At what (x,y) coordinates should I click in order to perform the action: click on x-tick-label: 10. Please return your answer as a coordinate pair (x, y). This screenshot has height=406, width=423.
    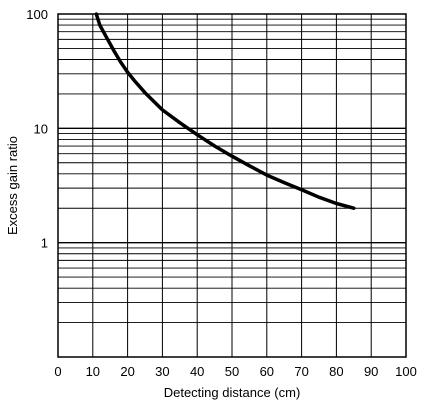
    Looking at the image, I should click on (93, 371).